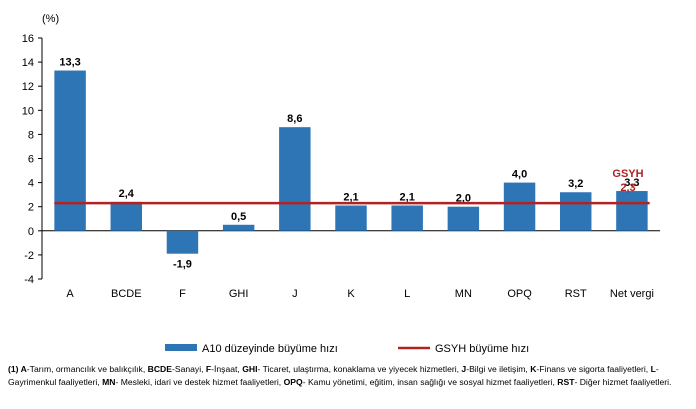 Image resolution: width=696 pixels, height=409 pixels. I want to click on footnote-code: OPQ, so click(293, 382).